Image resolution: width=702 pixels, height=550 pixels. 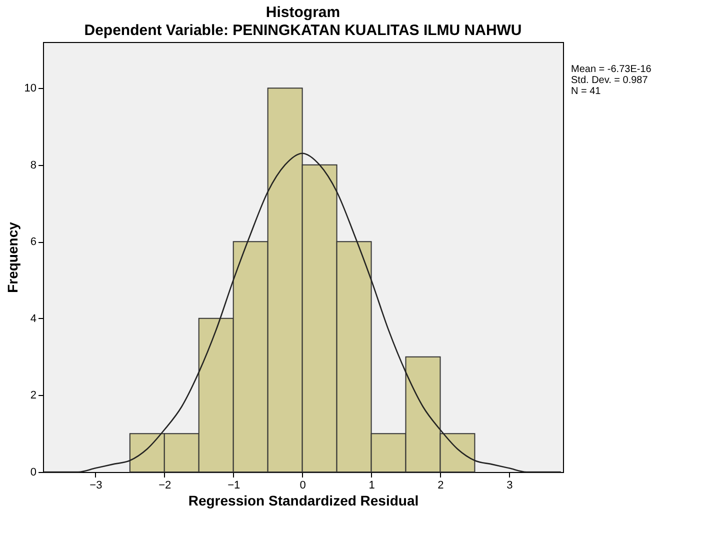 What do you see at coordinates (33, 318) in the screenshot?
I see `y-tick-label: 4` at bounding box center [33, 318].